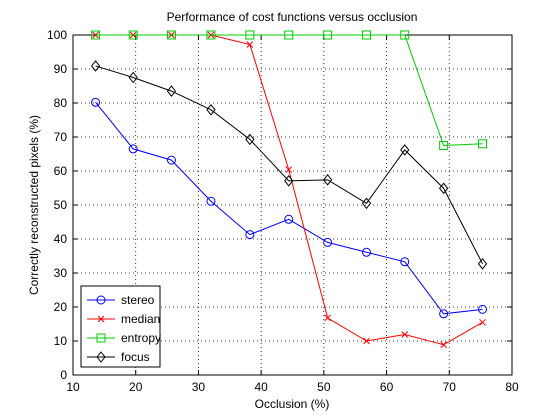  What do you see at coordinates (118, 357) in the screenshot?
I see `legend-entry-focus: focus` at bounding box center [118, 357].